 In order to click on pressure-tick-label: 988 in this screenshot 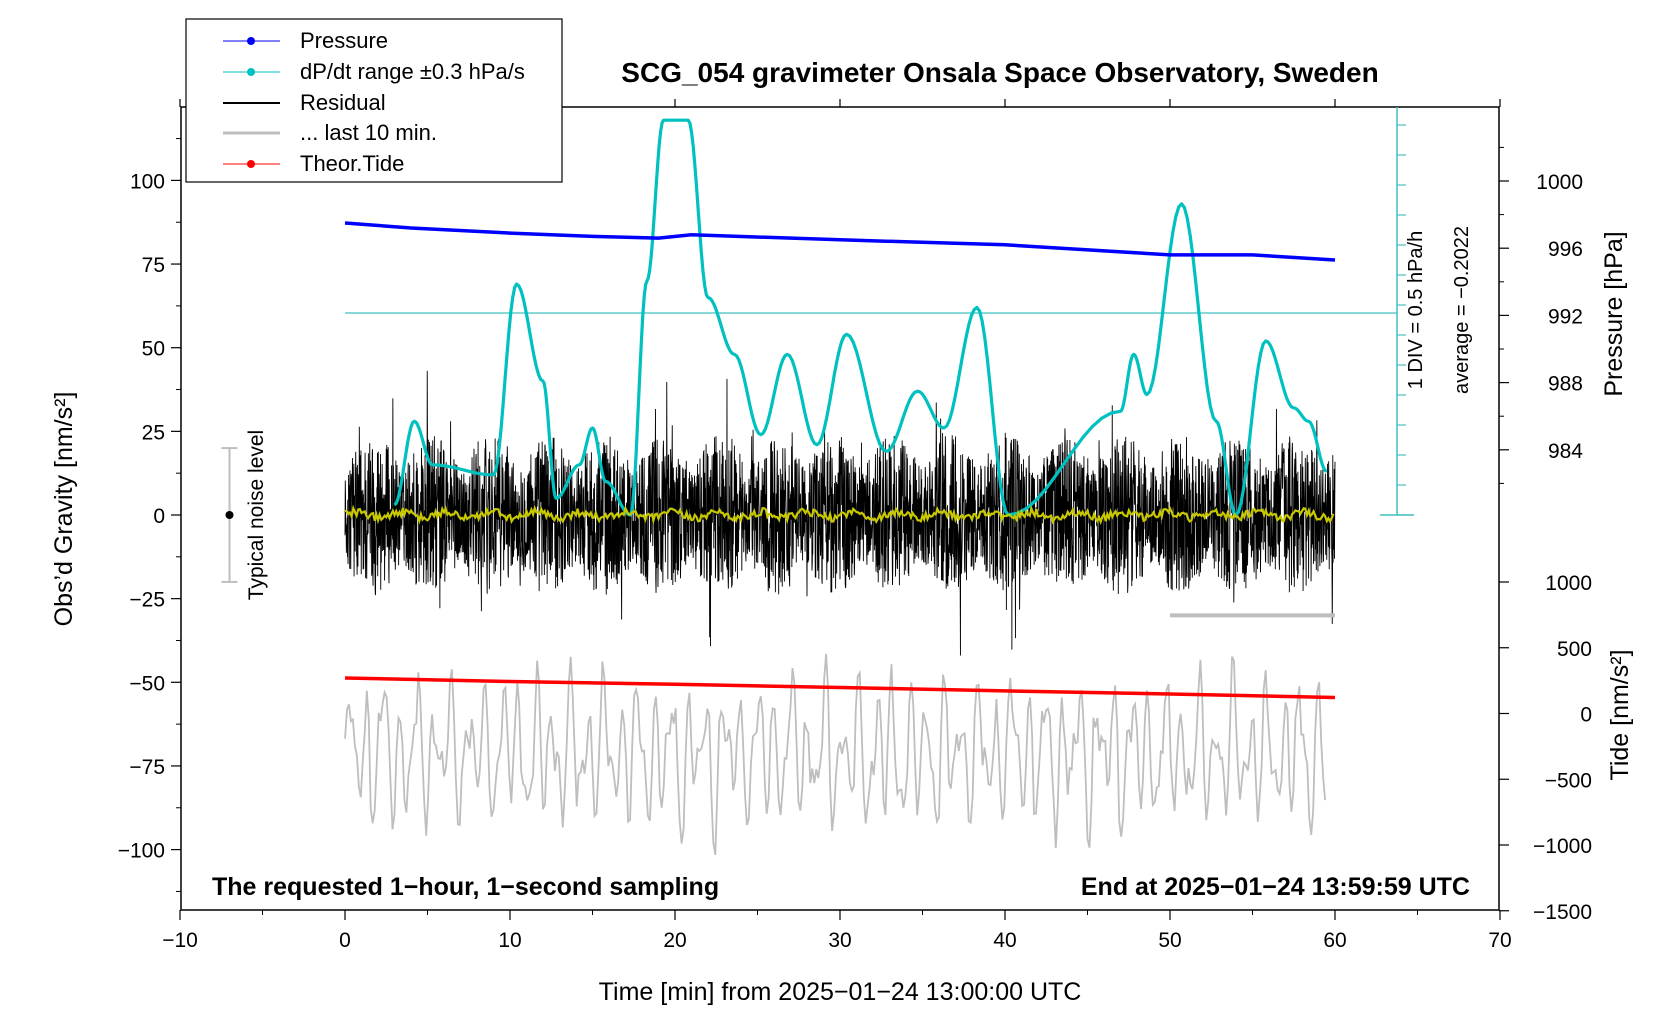, I will do `click(1565, 384)`.